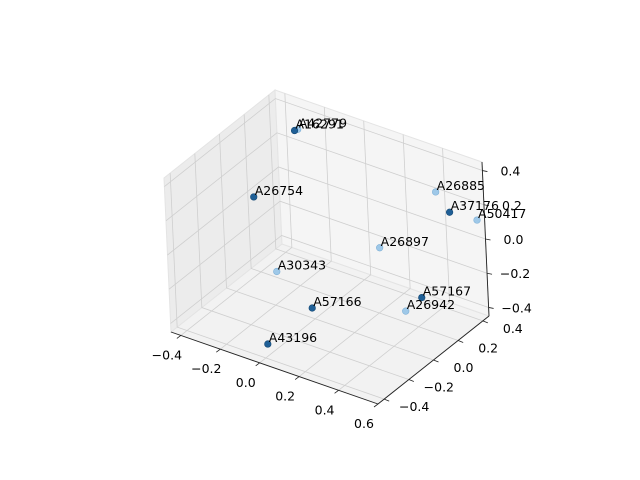 The width and height of the screenshot is (640, 480). Describe the element at coordinates (516, 307) in the screenshot. I see `z-tick-label: −0.4` at that location.